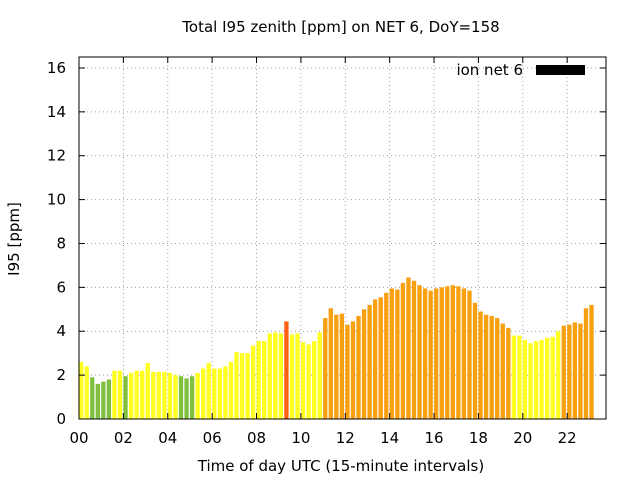  What do you see at coordinates (567, 438) in the screenshot?
I see `x-tick-label: 22` at bounding box center [567, 438].